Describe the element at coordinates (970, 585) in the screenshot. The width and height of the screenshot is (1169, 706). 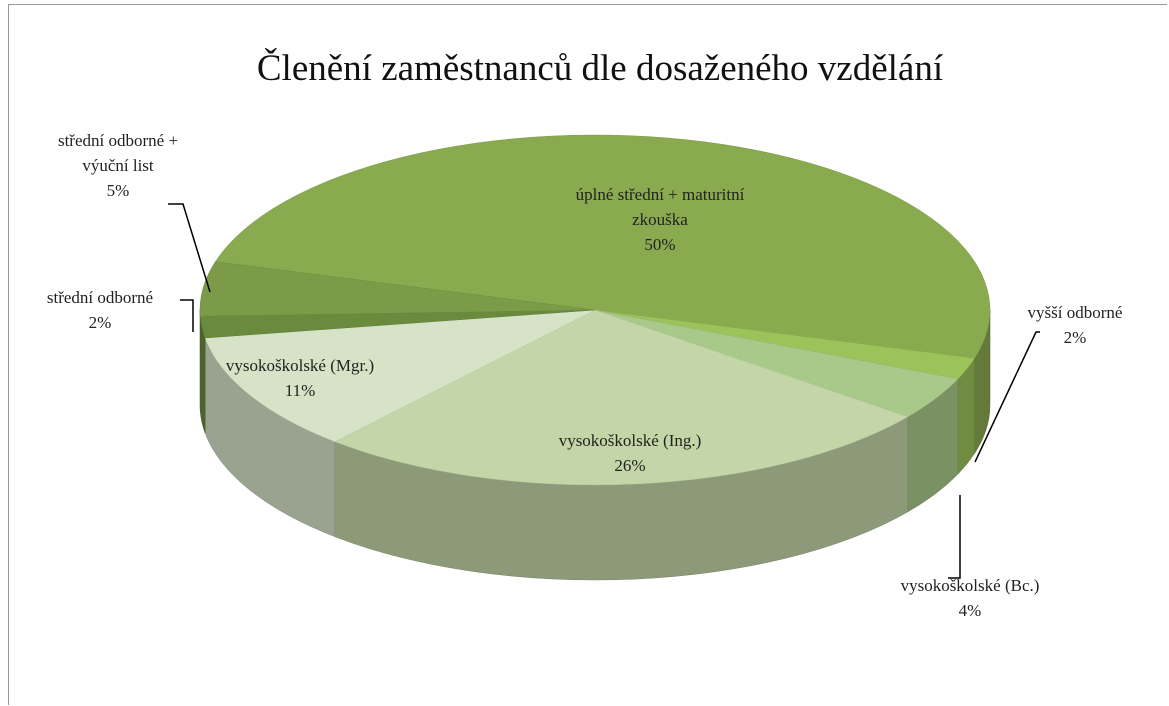
I see `category-label: vysokoškolské (Bc.)` at that location.